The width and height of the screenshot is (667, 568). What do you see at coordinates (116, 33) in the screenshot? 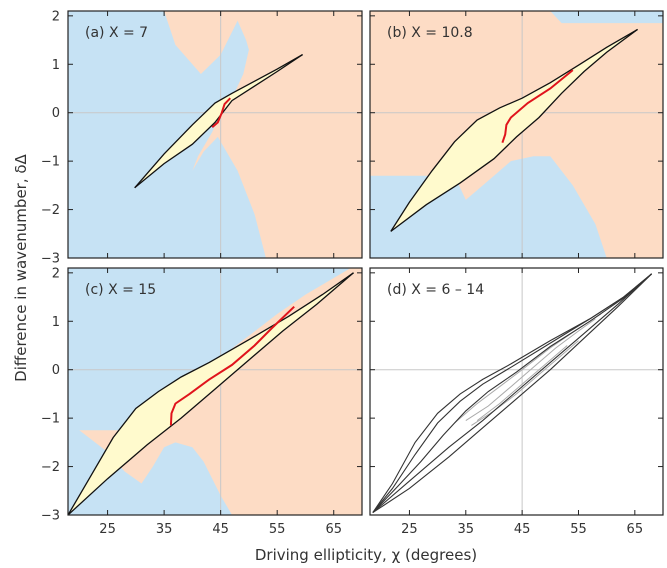
I see `panel-label: (a) X = 7` at bounding box center [116, 33].